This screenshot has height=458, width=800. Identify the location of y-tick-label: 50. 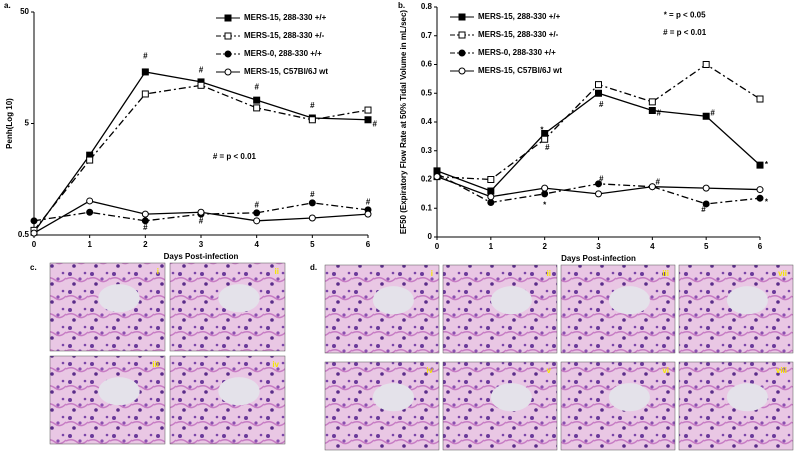
(24, 11).